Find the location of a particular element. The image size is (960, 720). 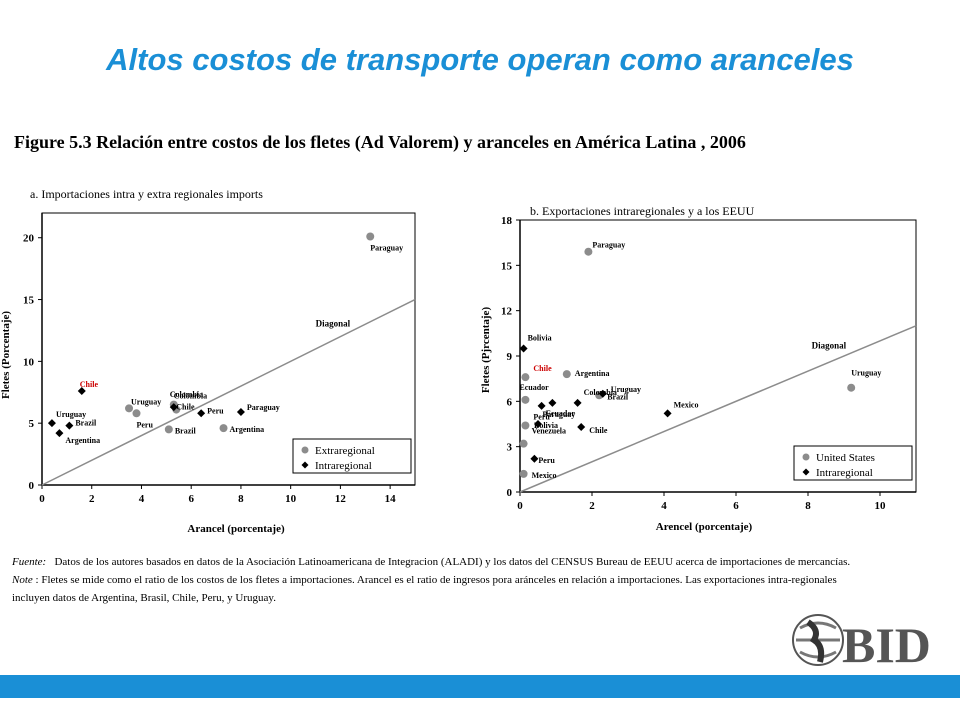

panel-b-xlabel: Arencel (porcentaje) is located at coordinates (704, 527).